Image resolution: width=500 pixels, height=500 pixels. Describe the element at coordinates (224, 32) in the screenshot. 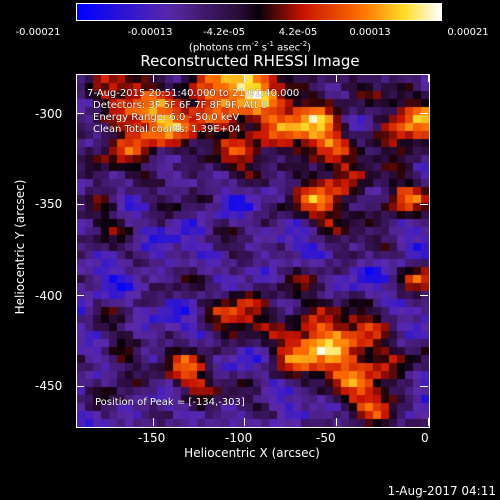

I see `colorbar-tick: -4.2e-05` at that location.